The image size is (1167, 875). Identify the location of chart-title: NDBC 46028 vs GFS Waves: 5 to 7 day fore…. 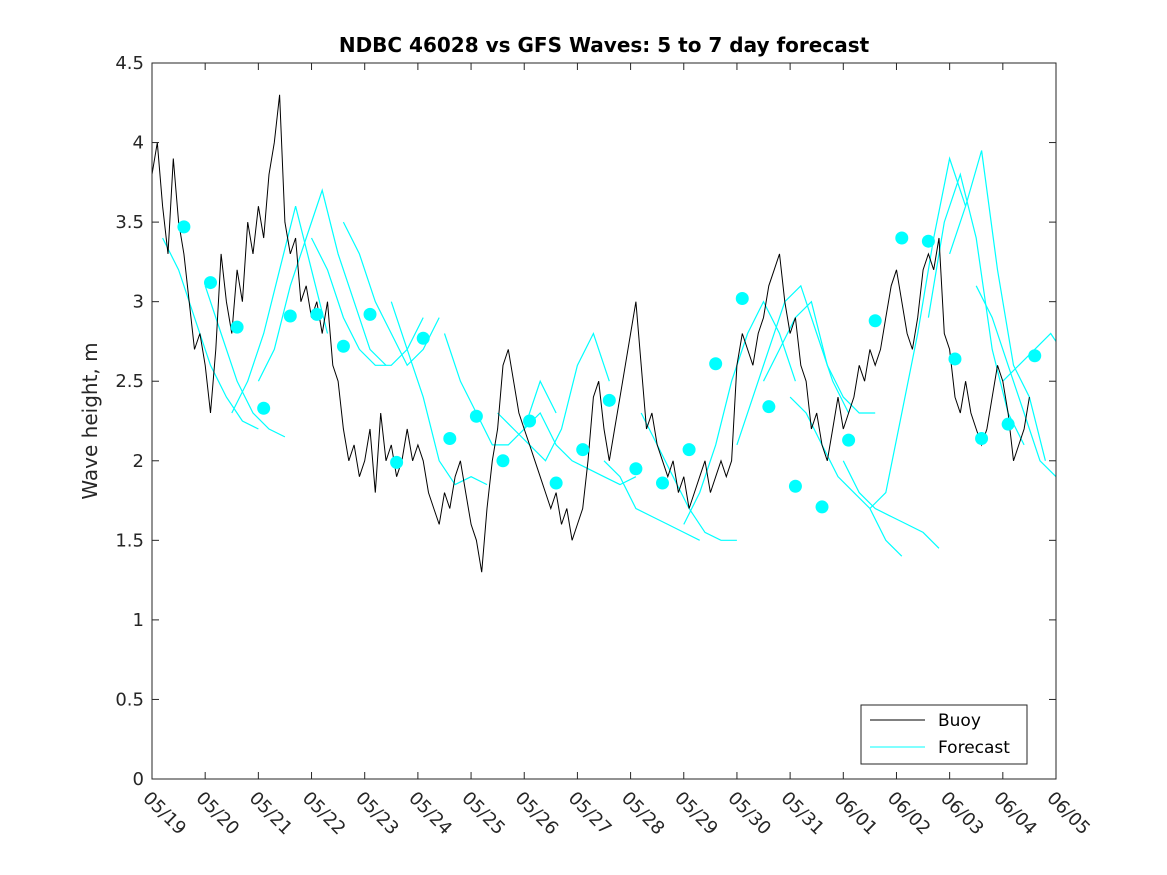
(604, 45).